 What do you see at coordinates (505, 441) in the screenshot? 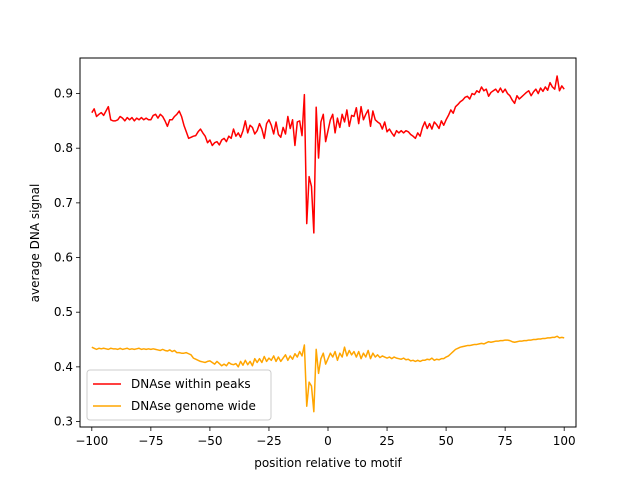
I see `x-tick-label: 75` at bounding box center [505, 441].